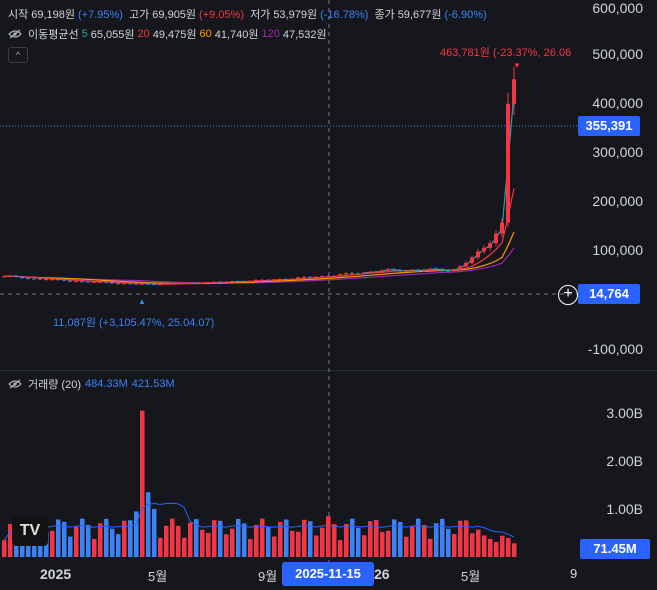 Image resolution: width=657 pixels, height=590 pixels. Describe the element at coordinates (617, 152) in the screenshot. I see `price-tick-300000: 300,000` at that location.